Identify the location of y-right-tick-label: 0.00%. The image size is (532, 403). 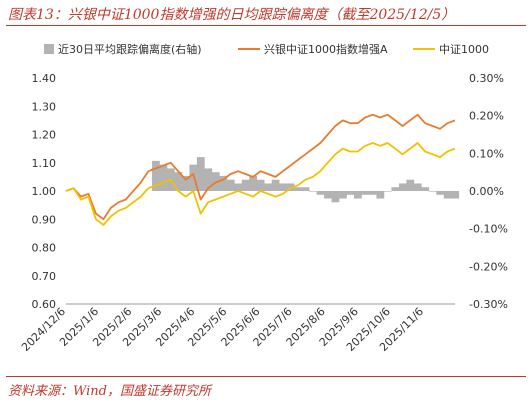
(486, 191).